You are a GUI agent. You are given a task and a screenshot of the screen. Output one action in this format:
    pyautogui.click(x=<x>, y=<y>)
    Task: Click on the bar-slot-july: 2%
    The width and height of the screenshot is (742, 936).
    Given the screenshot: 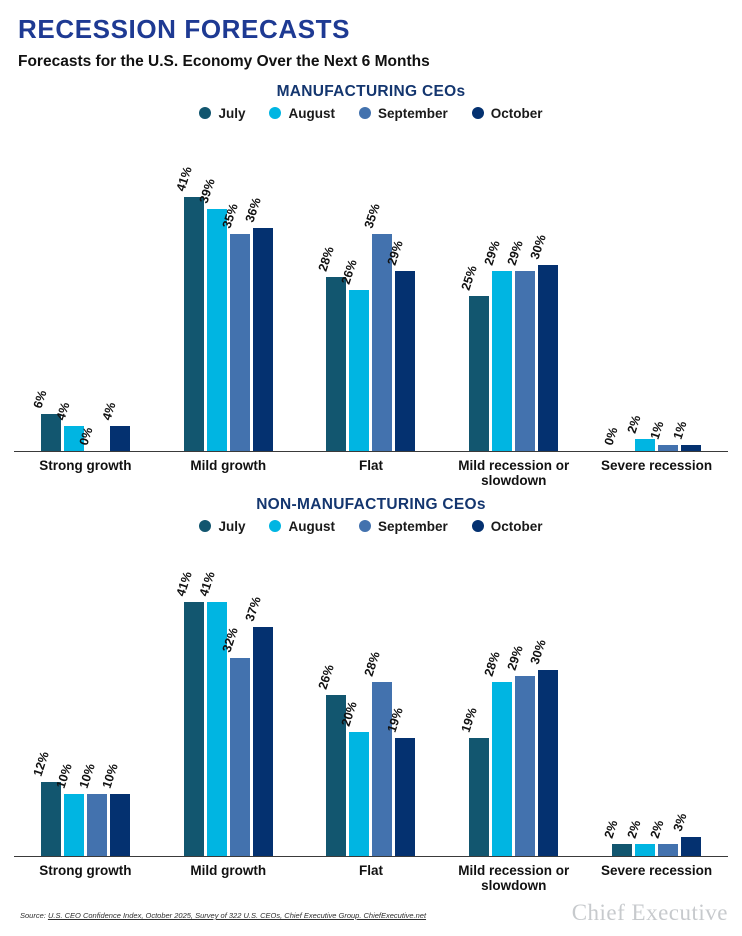 What is the action you would take?
    pyautogui.click(x=617, y=697)
    